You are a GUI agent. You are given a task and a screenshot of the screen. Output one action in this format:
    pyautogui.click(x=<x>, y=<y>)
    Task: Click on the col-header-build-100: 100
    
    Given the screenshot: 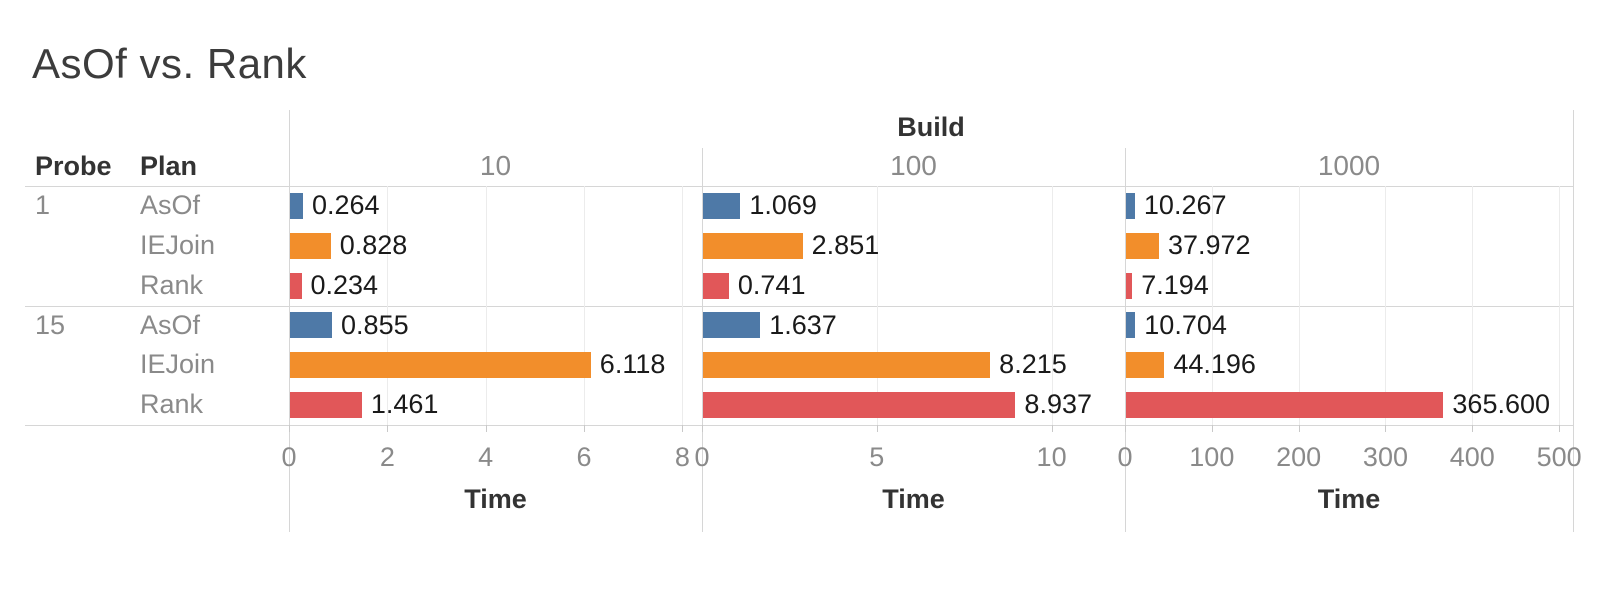 What is the action you would take?
    pyautogui.click(x=913, y=165)
    